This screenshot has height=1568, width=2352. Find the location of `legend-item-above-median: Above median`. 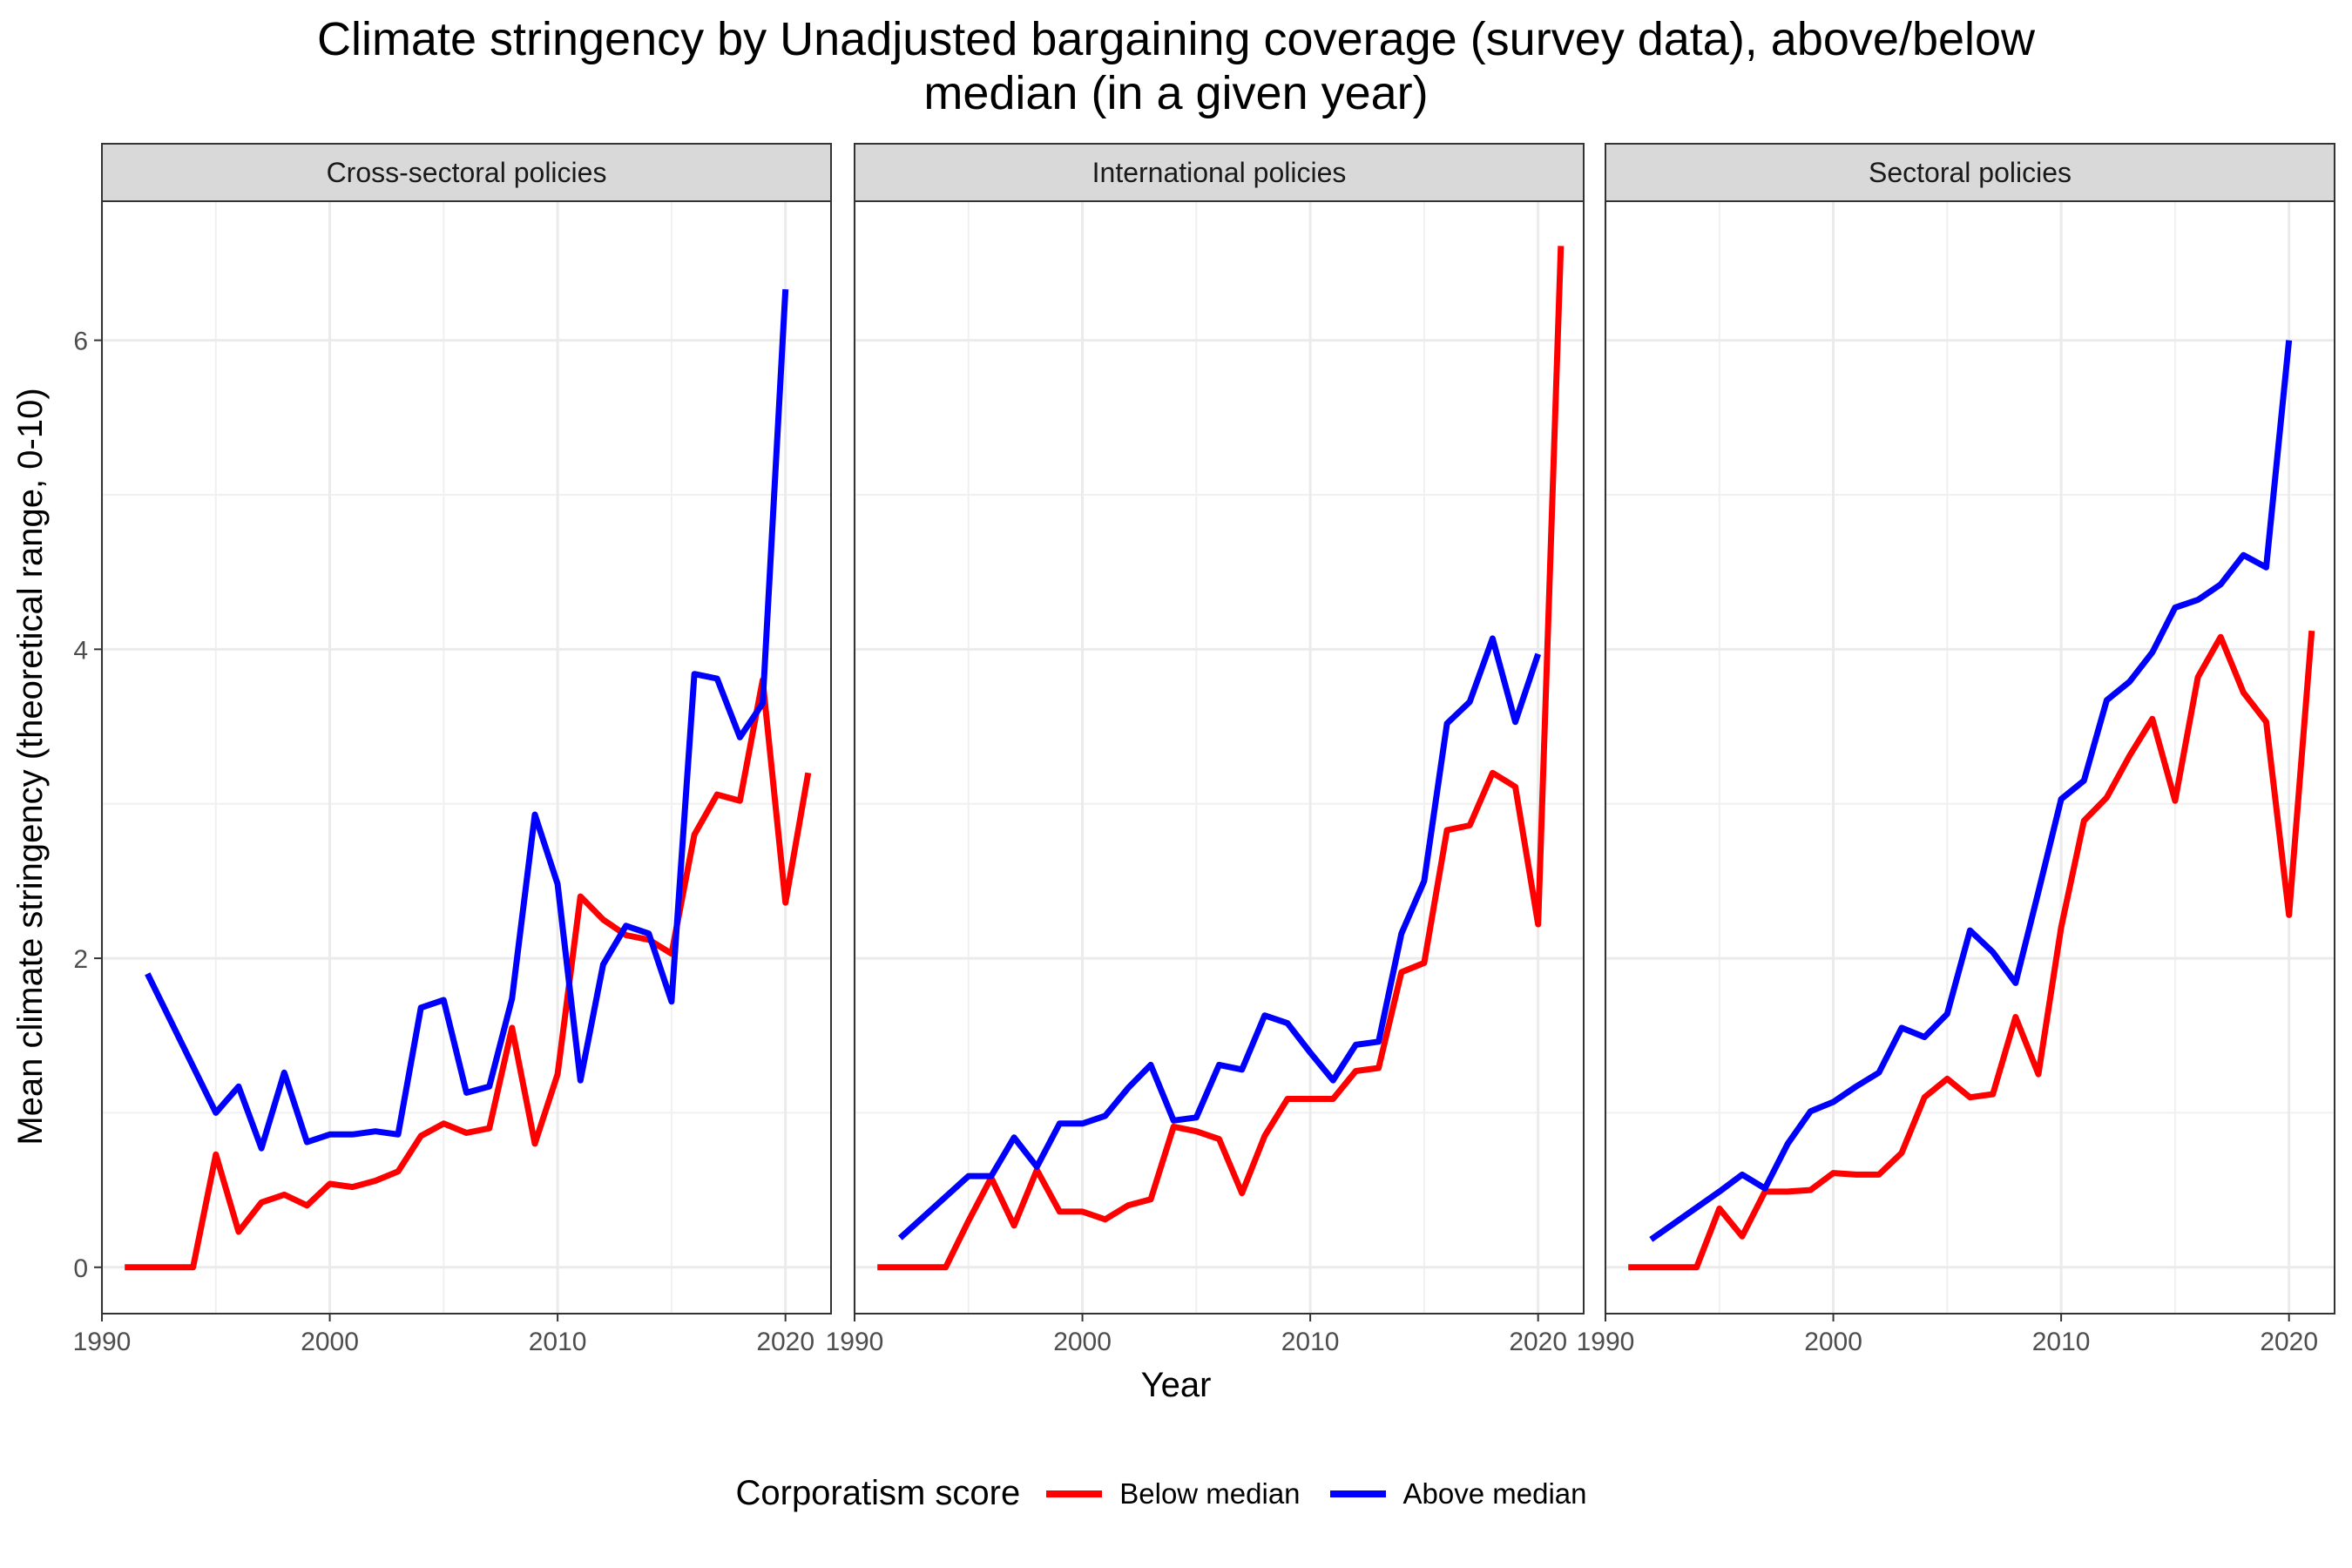

legend-item-above-median: Above median is located at coordinates (1458, 1494).